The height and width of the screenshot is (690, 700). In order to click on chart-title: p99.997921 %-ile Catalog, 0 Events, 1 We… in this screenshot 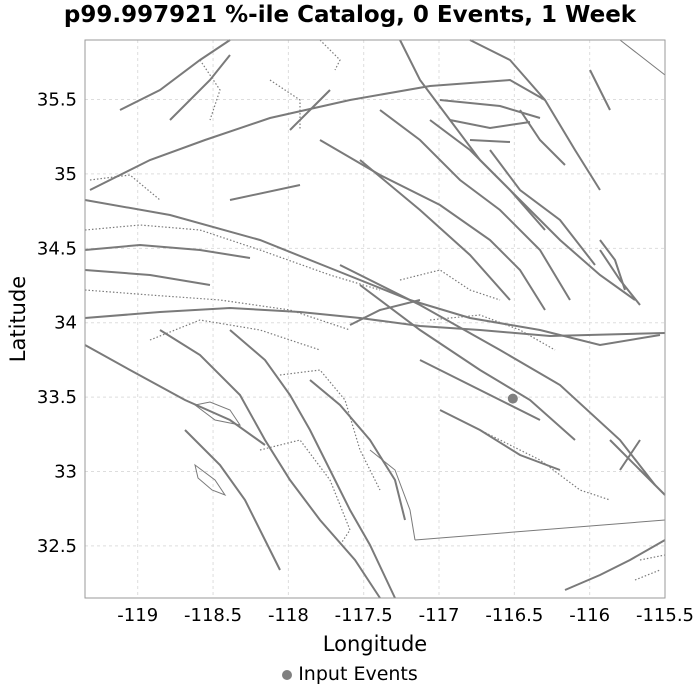, I will do `click(350, 15)`.